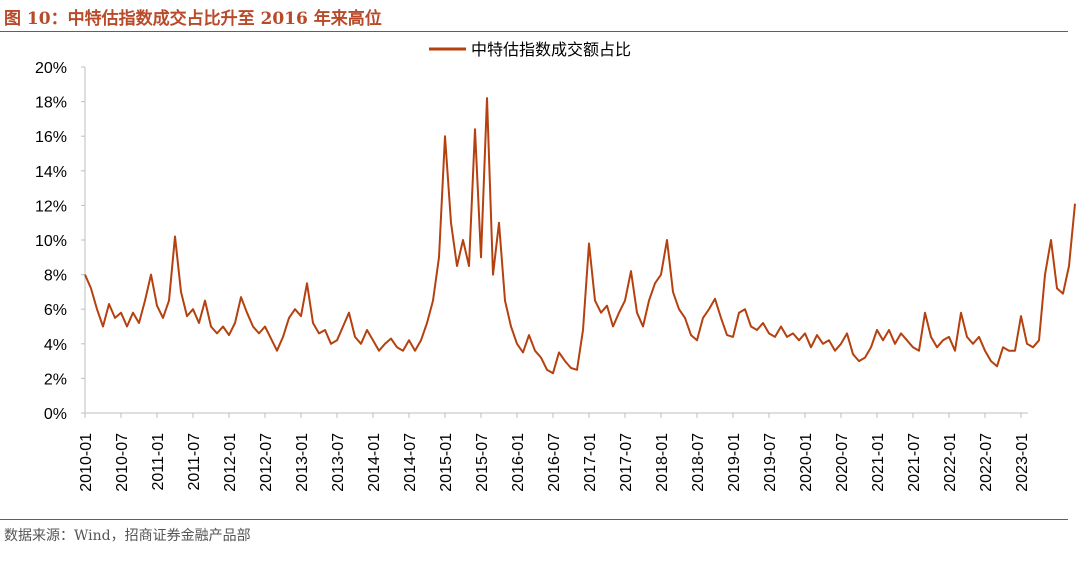 The image size is (1080, 578). Describe the element at coordinates (51, 172) in the screenshot. I see `y-tick-label: 14%` at that location.